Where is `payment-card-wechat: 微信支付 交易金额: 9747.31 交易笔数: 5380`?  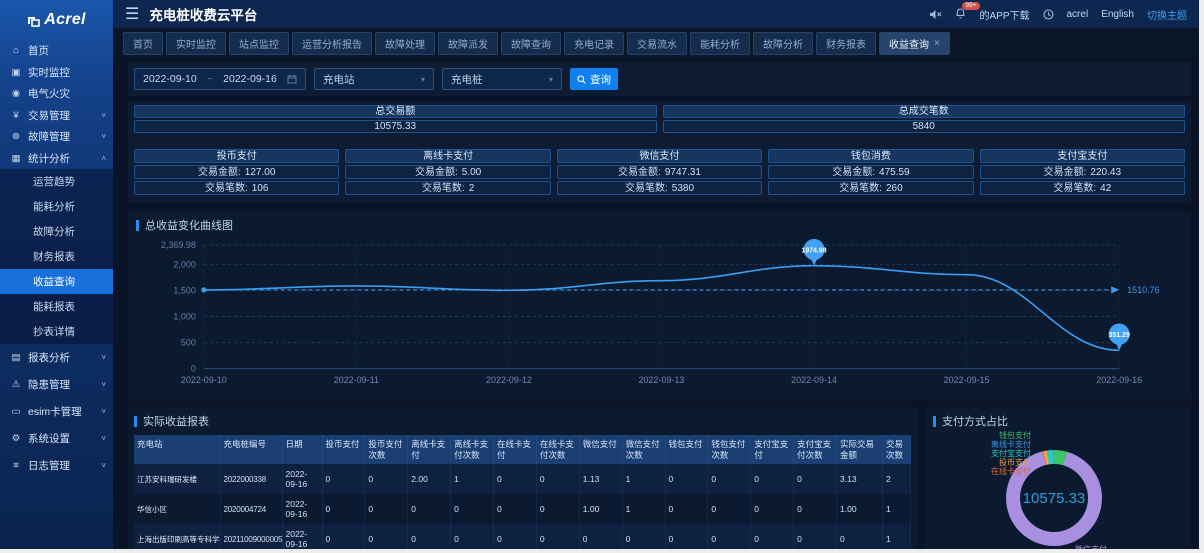
payment-card-wechat: 微信支付 交易金额: 9747.31 交易笔数: 5380 is located at coordinates (659, 173).